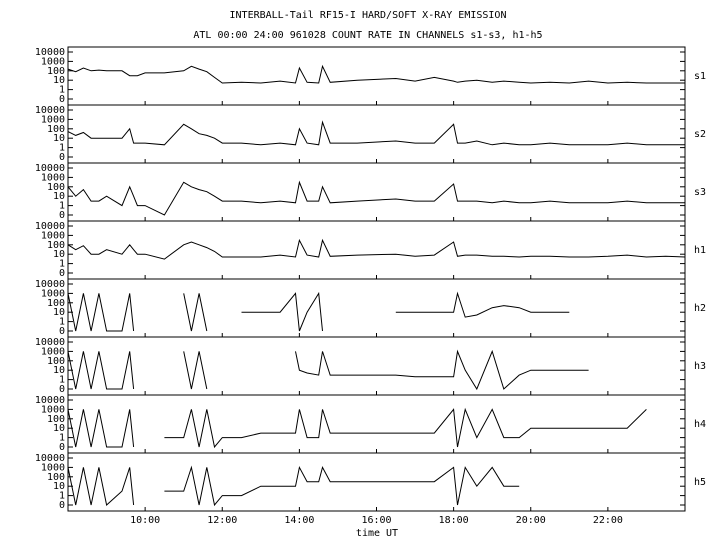 The width and height of the screenshot is (720, 550). Describe the element at coordinates (700, 366) in the screenshot. I see `series-name: h3` at that location.